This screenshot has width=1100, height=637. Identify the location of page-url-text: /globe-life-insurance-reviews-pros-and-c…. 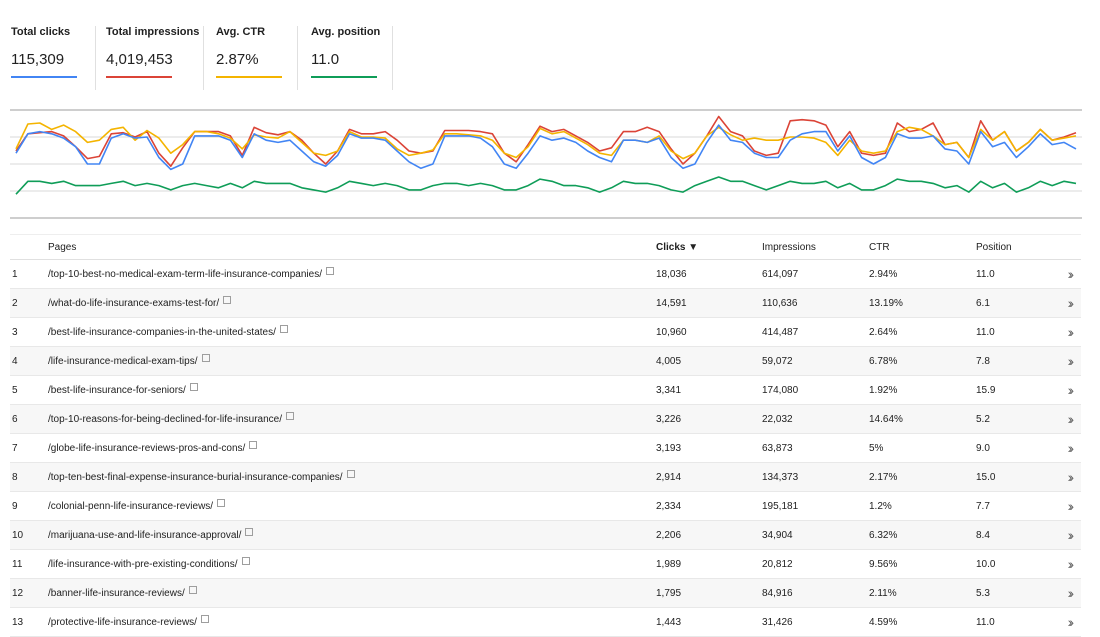
(147, 448).